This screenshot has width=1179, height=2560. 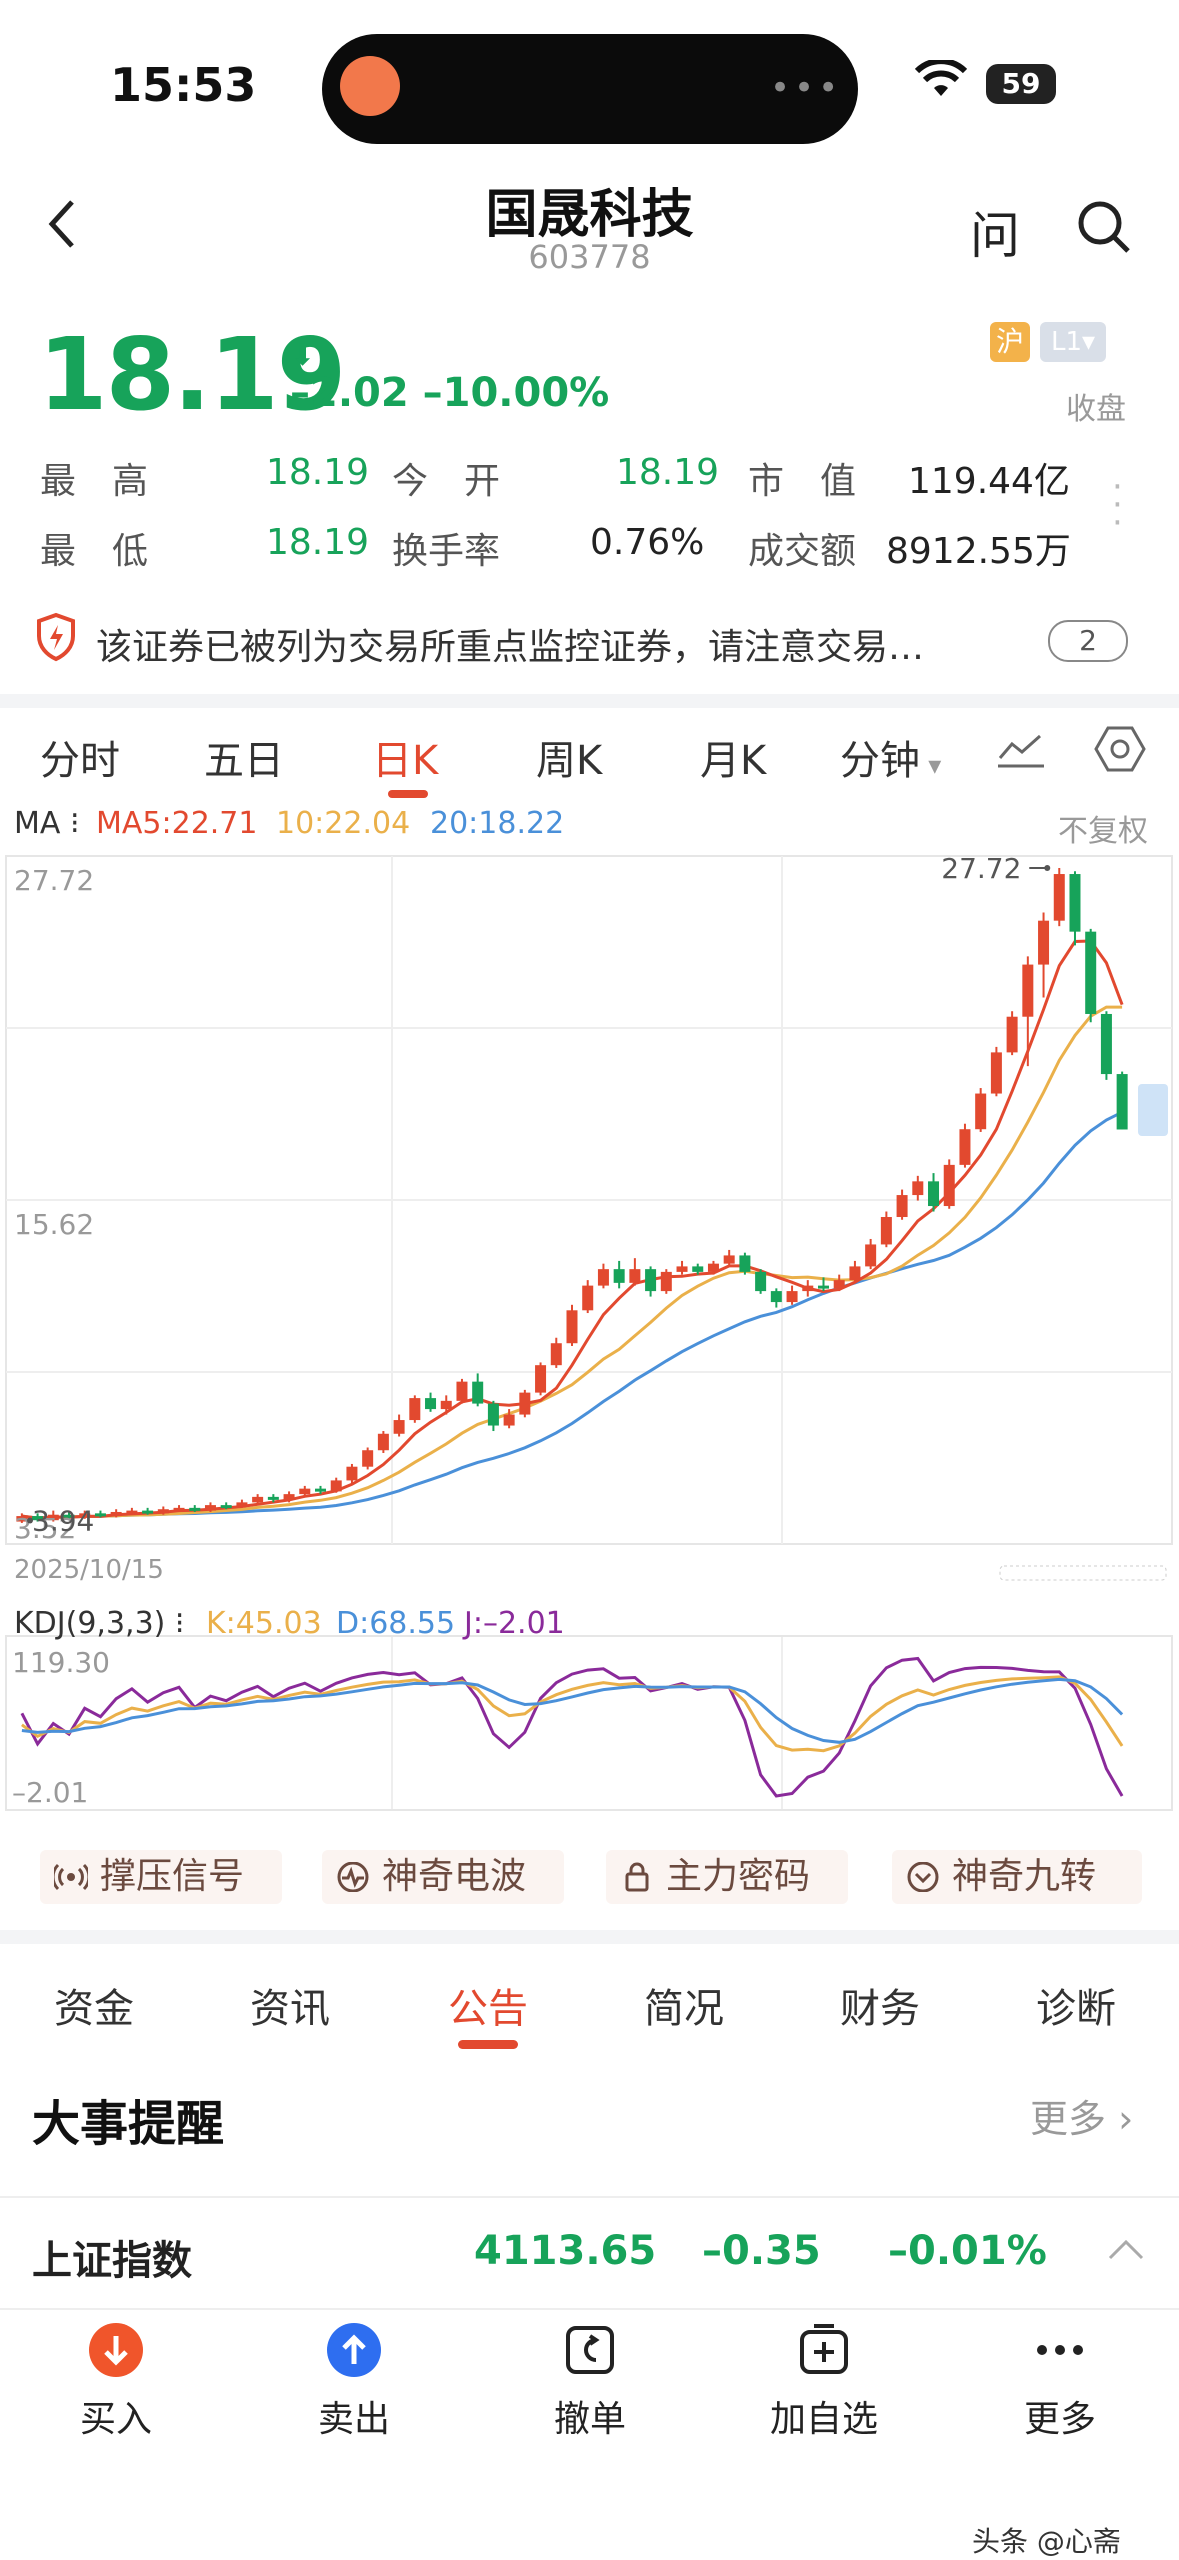 I want to click on ma5-value: MA5:22.71, so click(x=177, y=823).